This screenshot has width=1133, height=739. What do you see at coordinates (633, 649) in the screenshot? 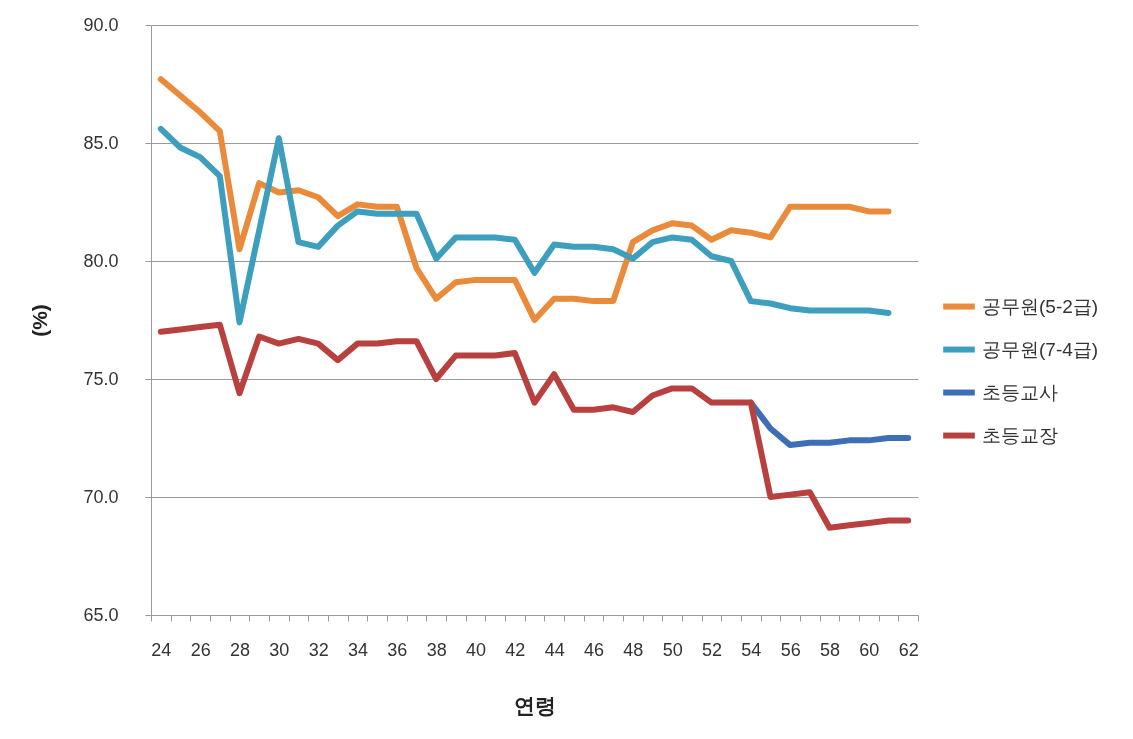
I see `x-tick-label: 48` at bounding box center [633, 649].